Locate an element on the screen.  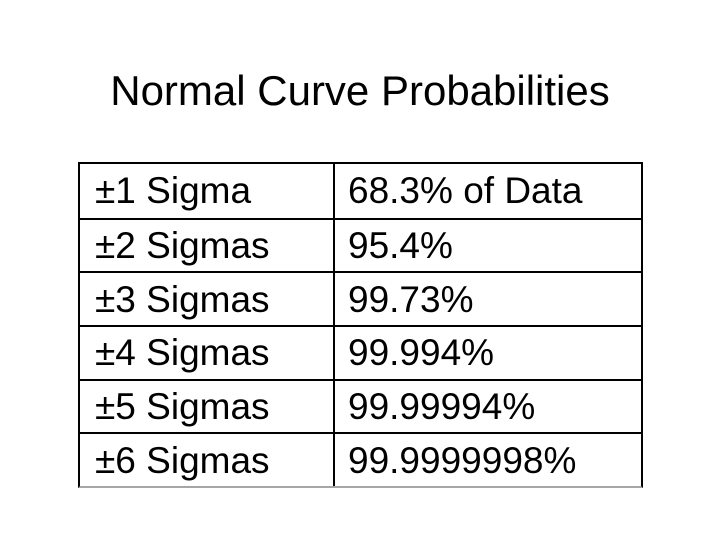
sigma-cell: ±5 Sigmas is located at coordinates (206, 405).